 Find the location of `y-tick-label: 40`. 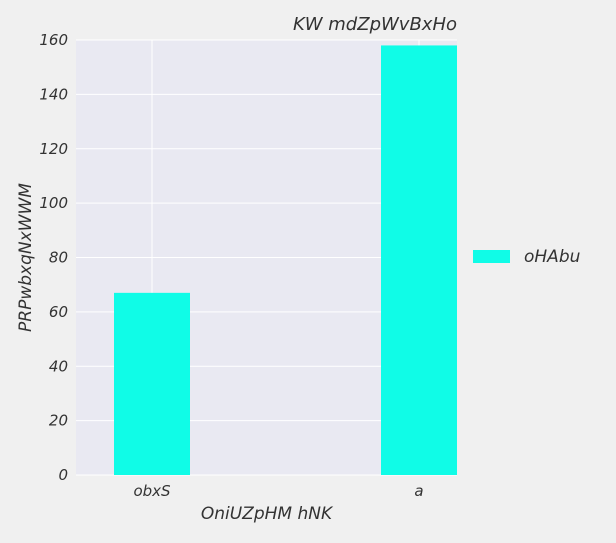

y-tick-label: 40 is located at coordinates (58, 366).